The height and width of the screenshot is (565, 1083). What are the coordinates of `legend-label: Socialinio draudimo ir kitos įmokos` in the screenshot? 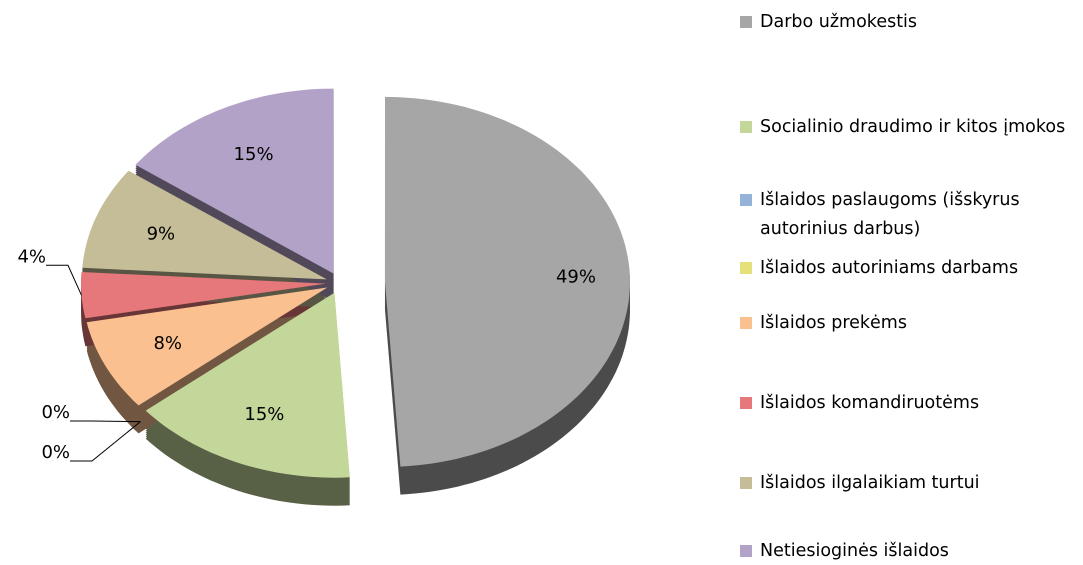 It's located at (913, 127).